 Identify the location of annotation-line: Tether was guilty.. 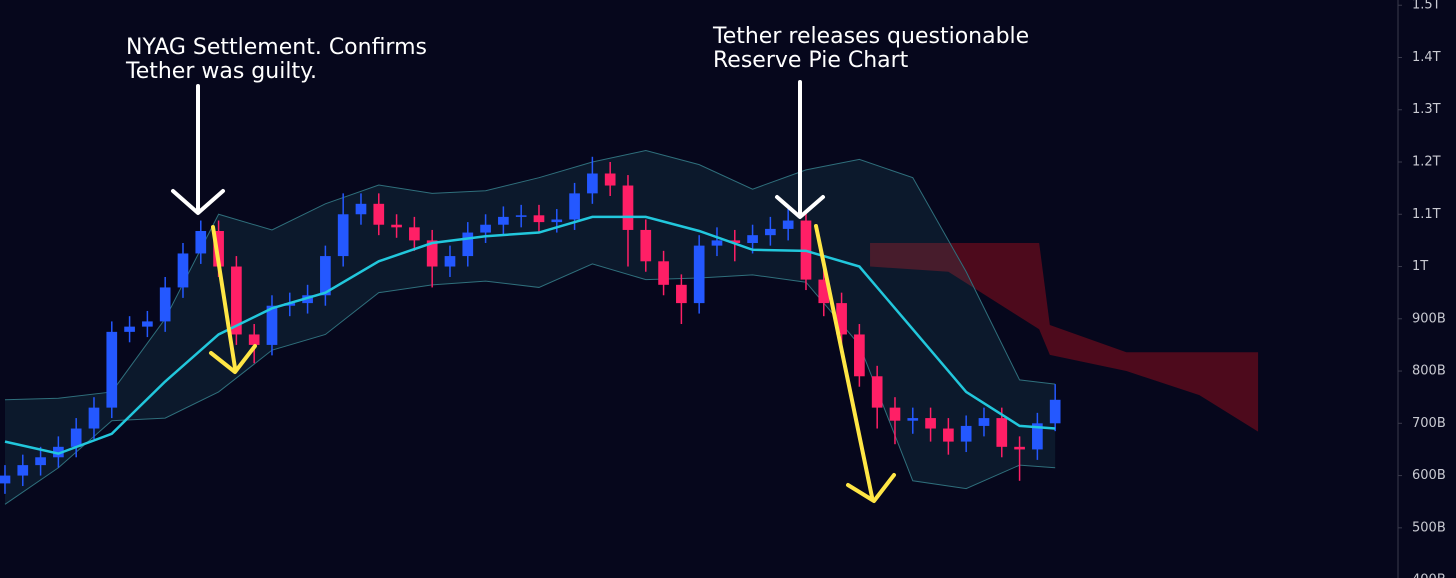
(221, 71).